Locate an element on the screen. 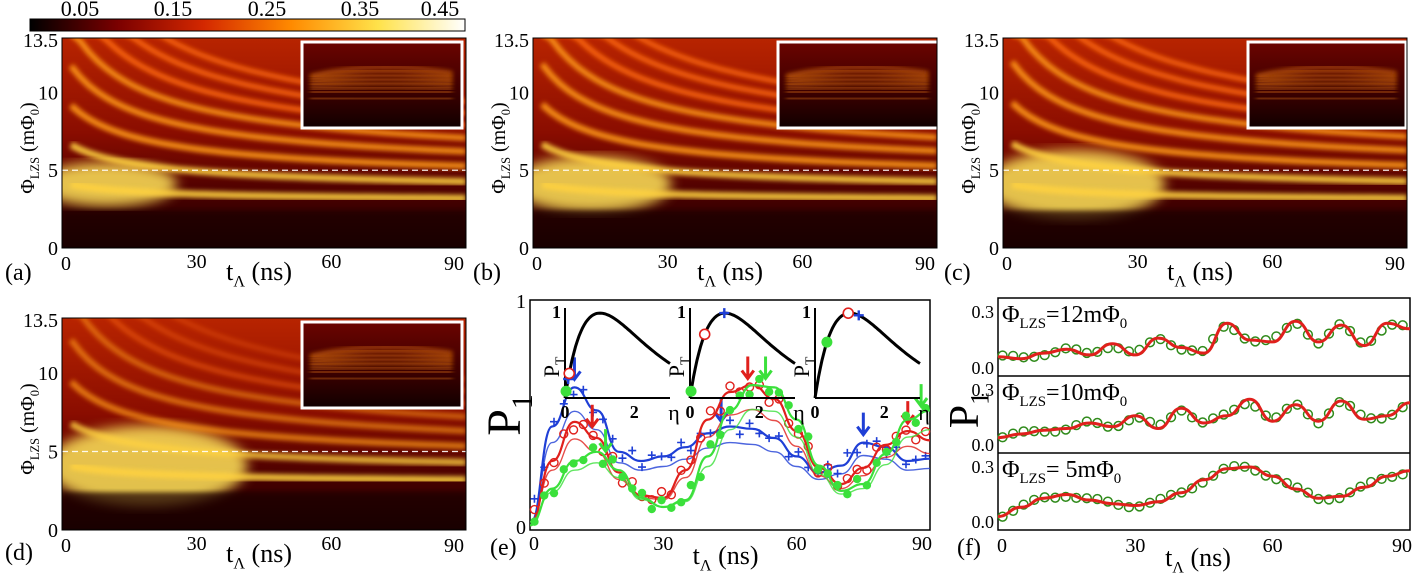  colorbar-tick: 0.25 is located at coordinates (267, 10).